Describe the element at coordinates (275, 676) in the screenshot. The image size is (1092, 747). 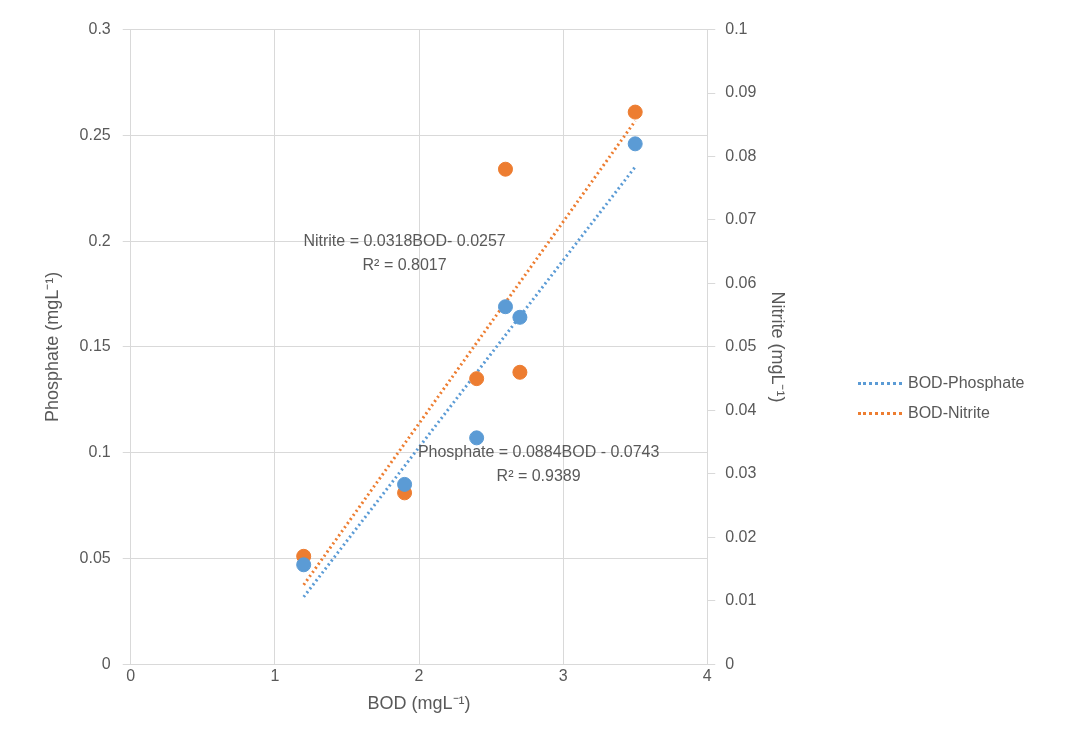
I see `x-tick-label: 1` at that location.